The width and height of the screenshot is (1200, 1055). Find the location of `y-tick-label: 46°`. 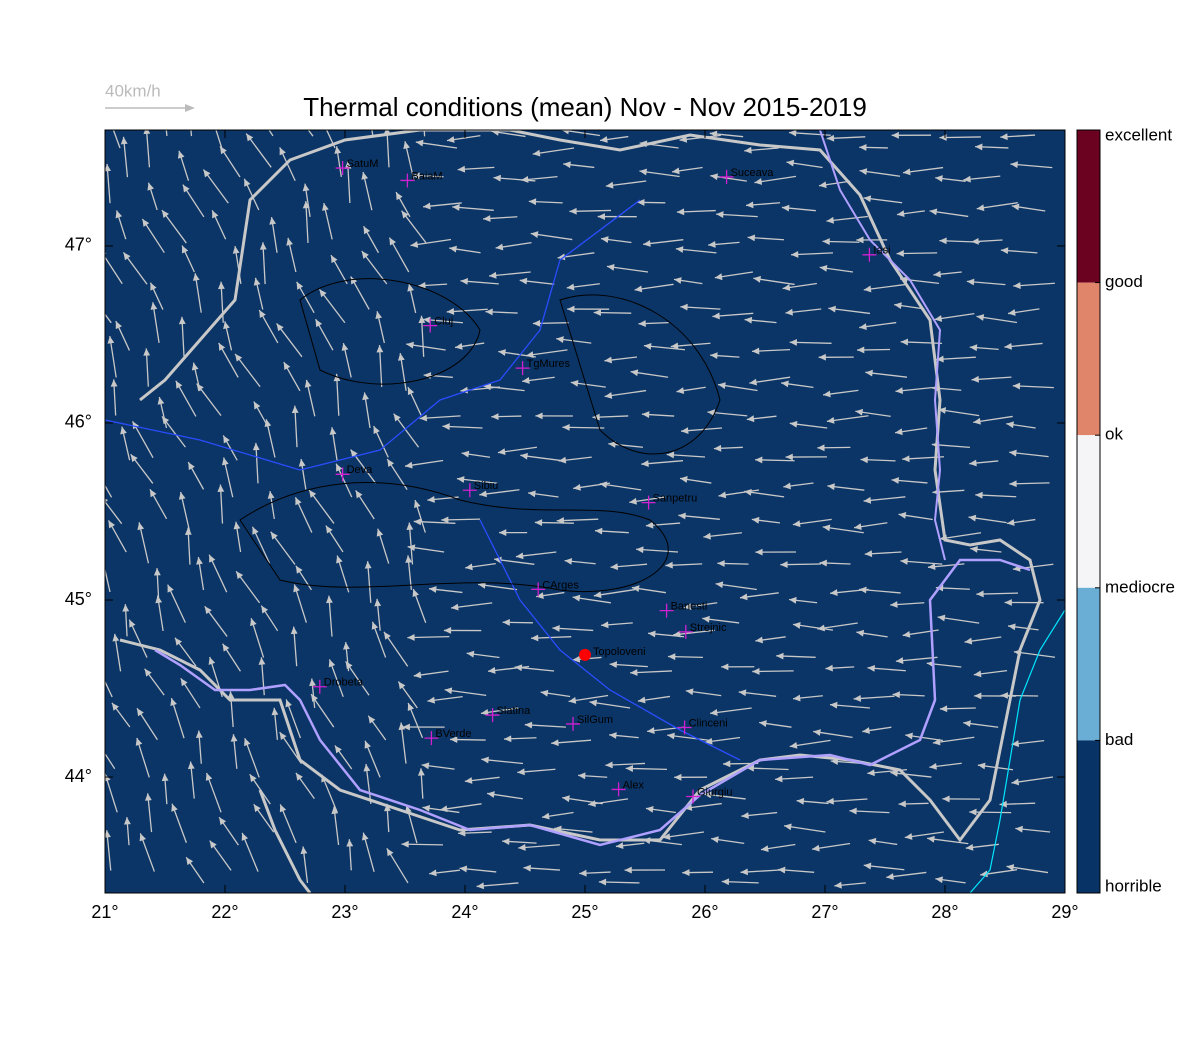

y-tick-label: 46° is located at coordinates (78, 422).